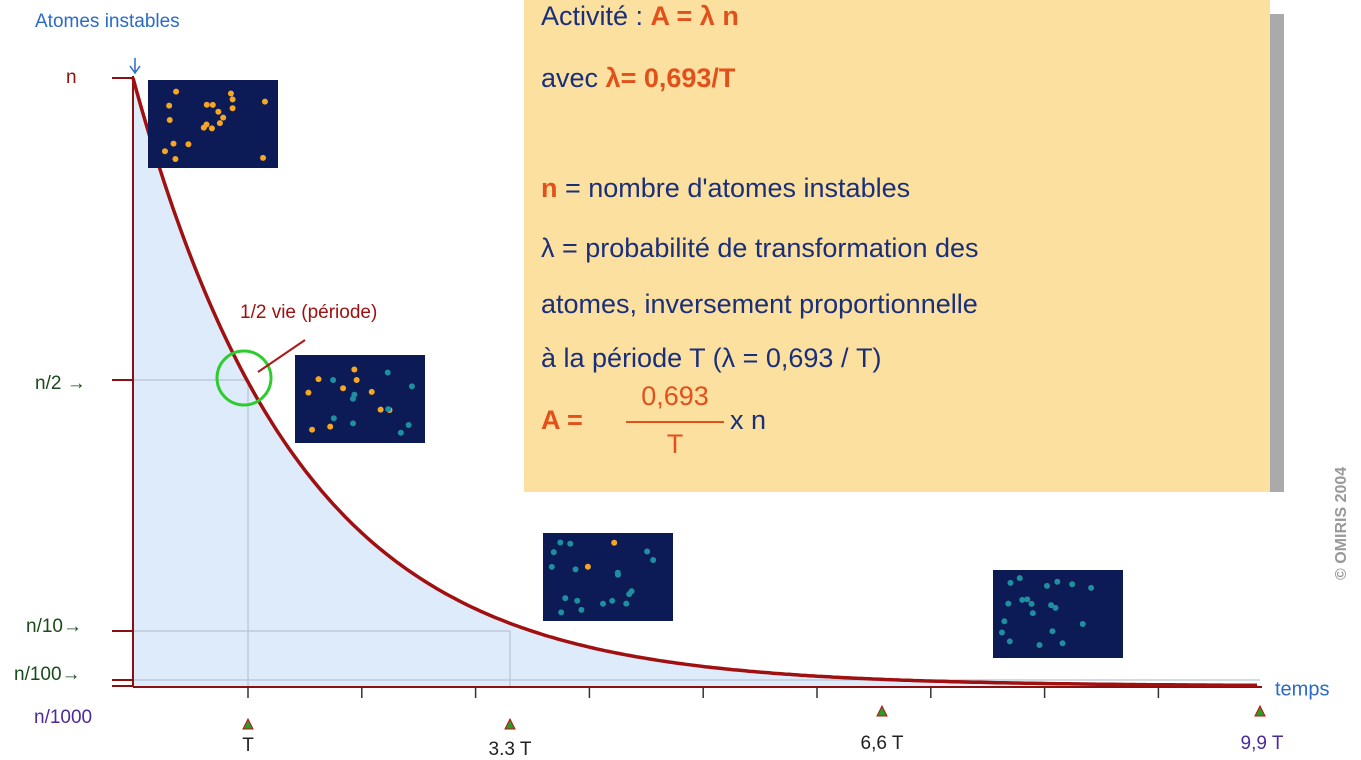 This screenshot has width=1361, height=760. Describe the element at coordinates (882, 743) in the screenshot. I see `x-label: 6,6 T` at that location.